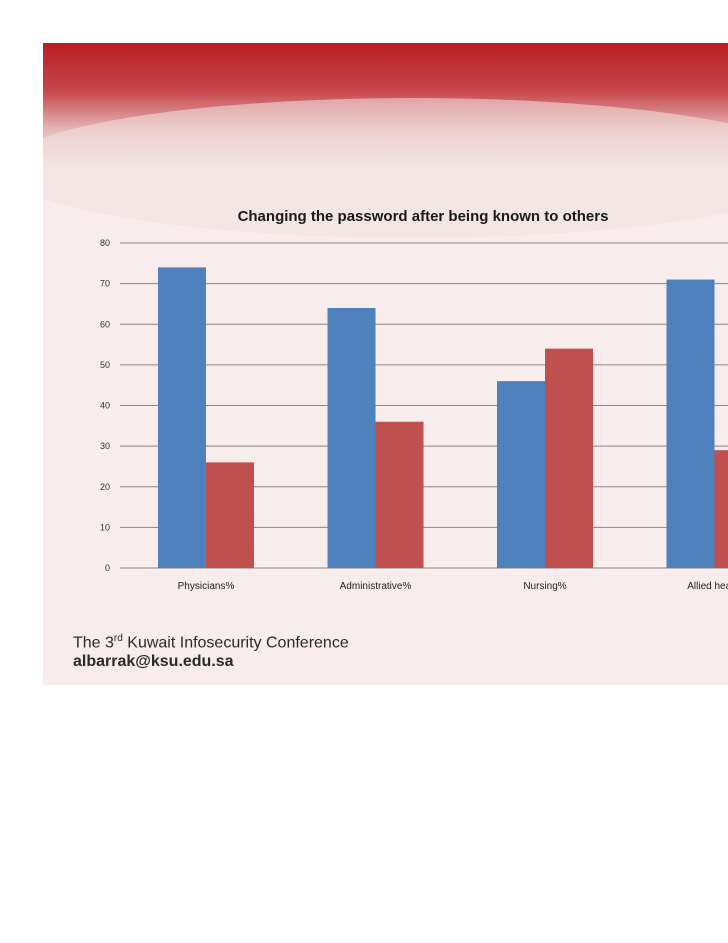 Image resolution: width=728 pixels, height=943 pixels. Describe the element at coordinates (105, 487) in the screenshot. I see `y-tick-label: 20` at that location.